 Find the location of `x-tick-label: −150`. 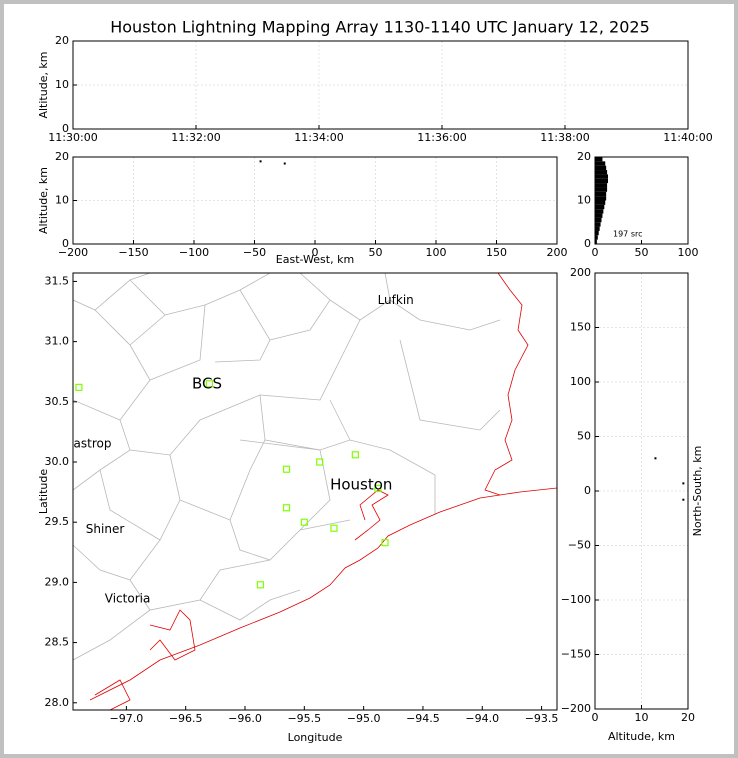

x-tick-label: −150 is located at coordinates (133, 252).